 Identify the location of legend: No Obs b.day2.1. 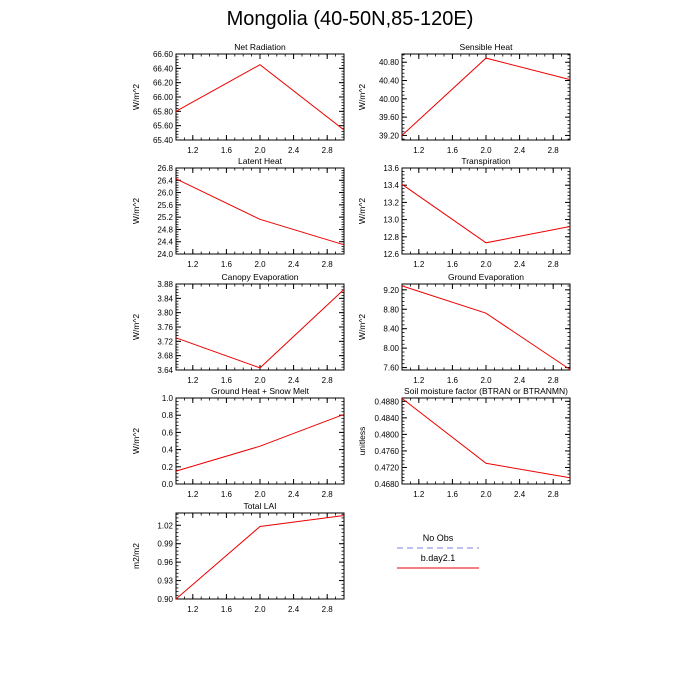
(438, 551).